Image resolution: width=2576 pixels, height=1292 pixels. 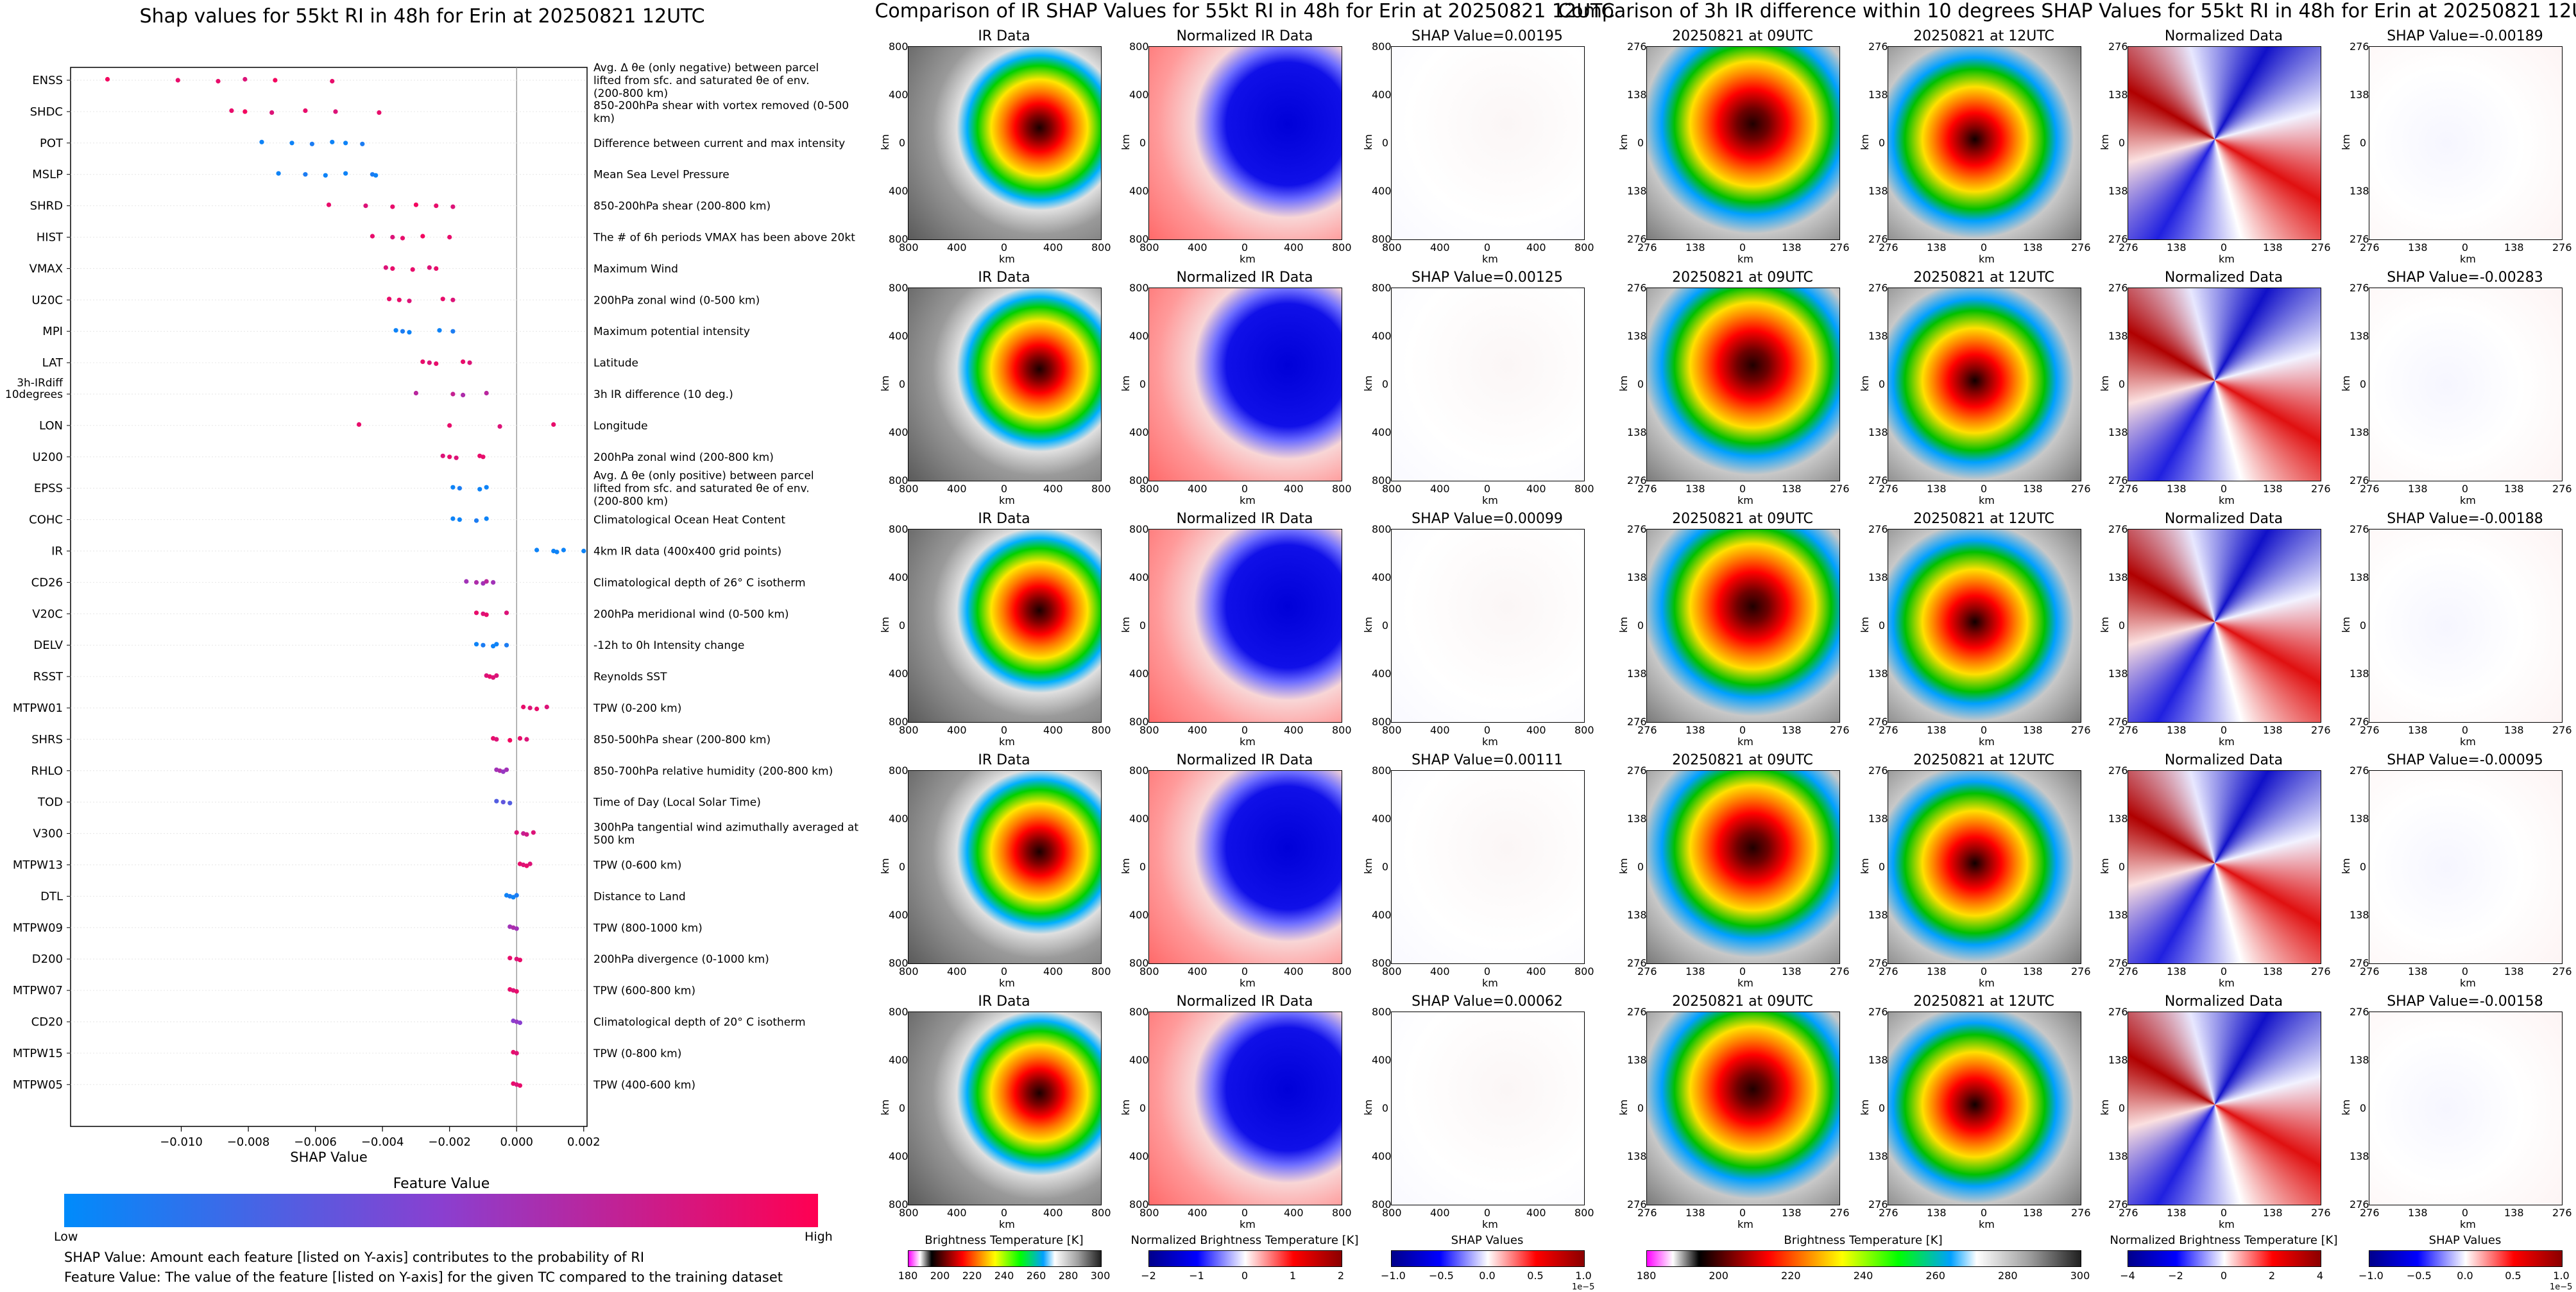 I want to click on panel-title: SHAP Value=0.00099, so click(x=1487, y=519).